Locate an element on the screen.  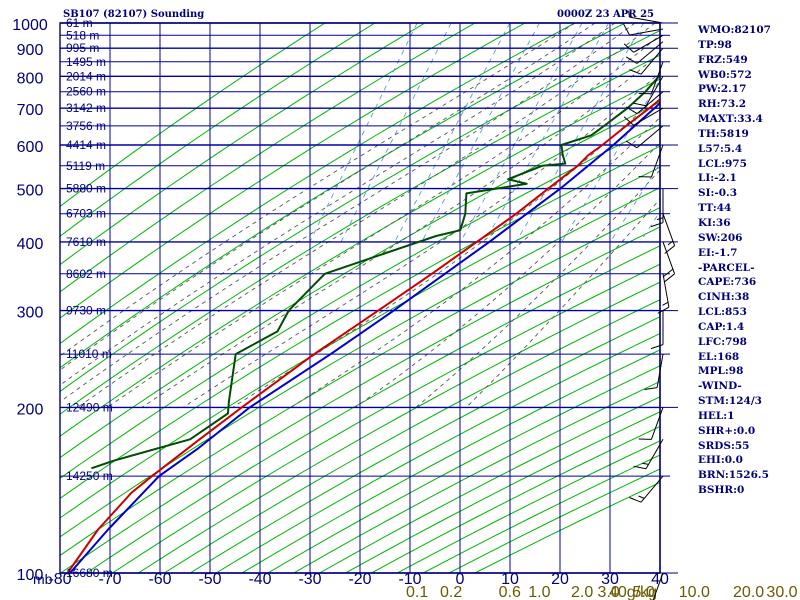
height-label: 61 m is located at coordinates (79, 23).